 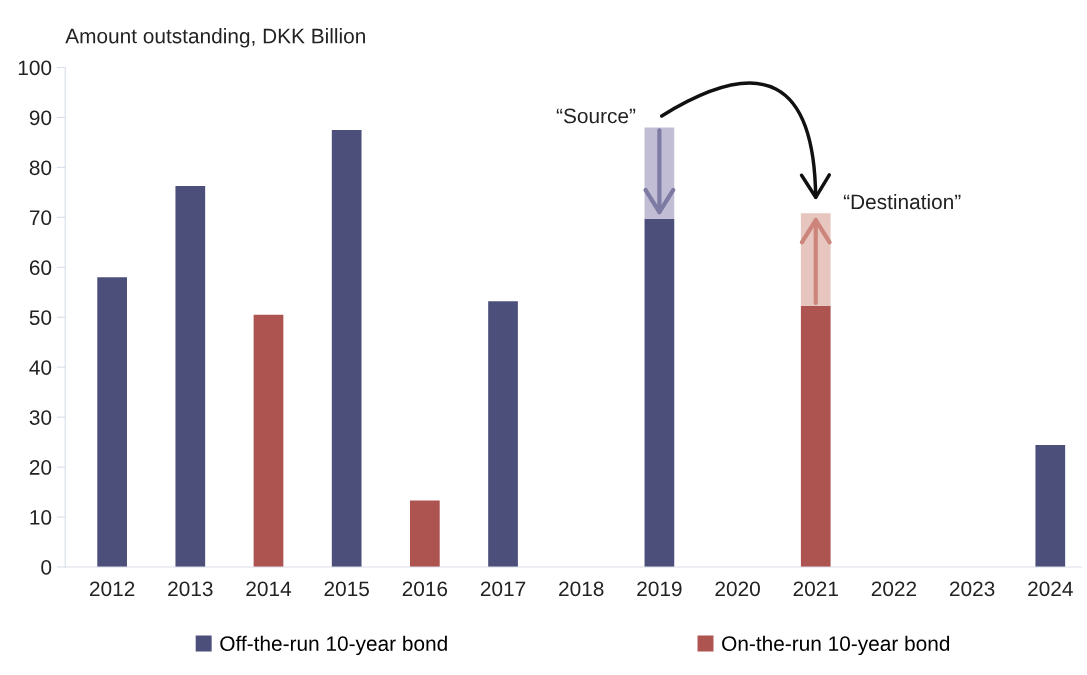 I want to click on y-tick-label: 10, so click(x=41, y=517).